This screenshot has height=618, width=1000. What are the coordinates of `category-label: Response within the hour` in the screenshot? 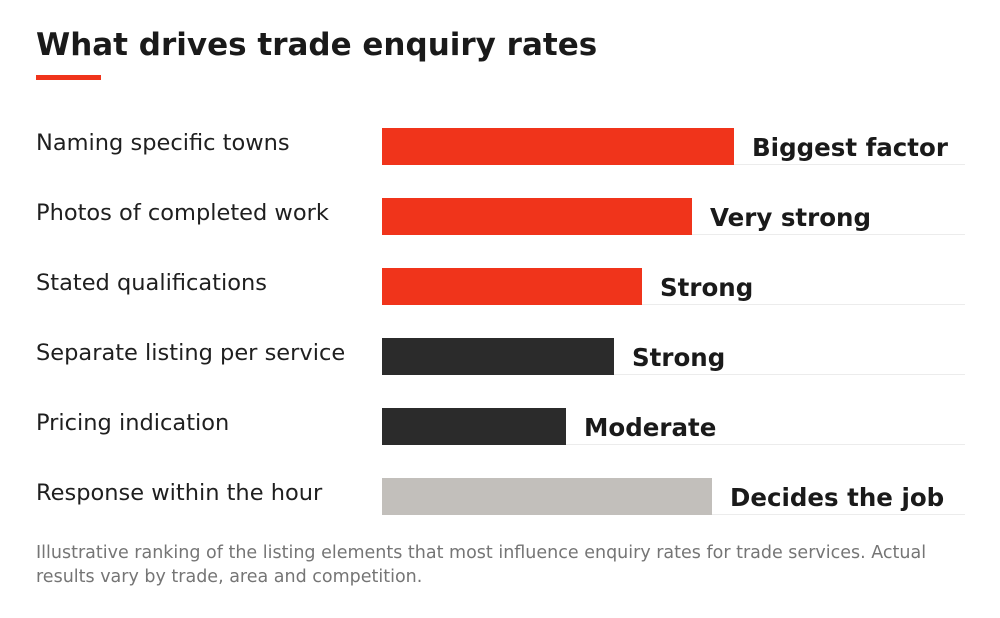 It's located at (179, 493).